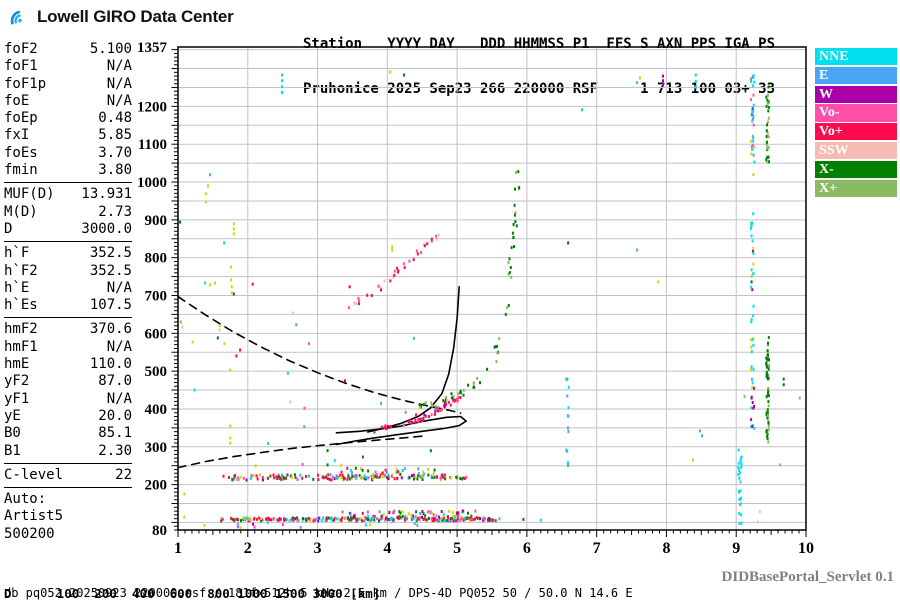 This screenshot has width=900, height=600. What do you see at coordinates (21, 329) in the screenshot?
I see `param-label: hmF2` at bounding box center [21, 329].